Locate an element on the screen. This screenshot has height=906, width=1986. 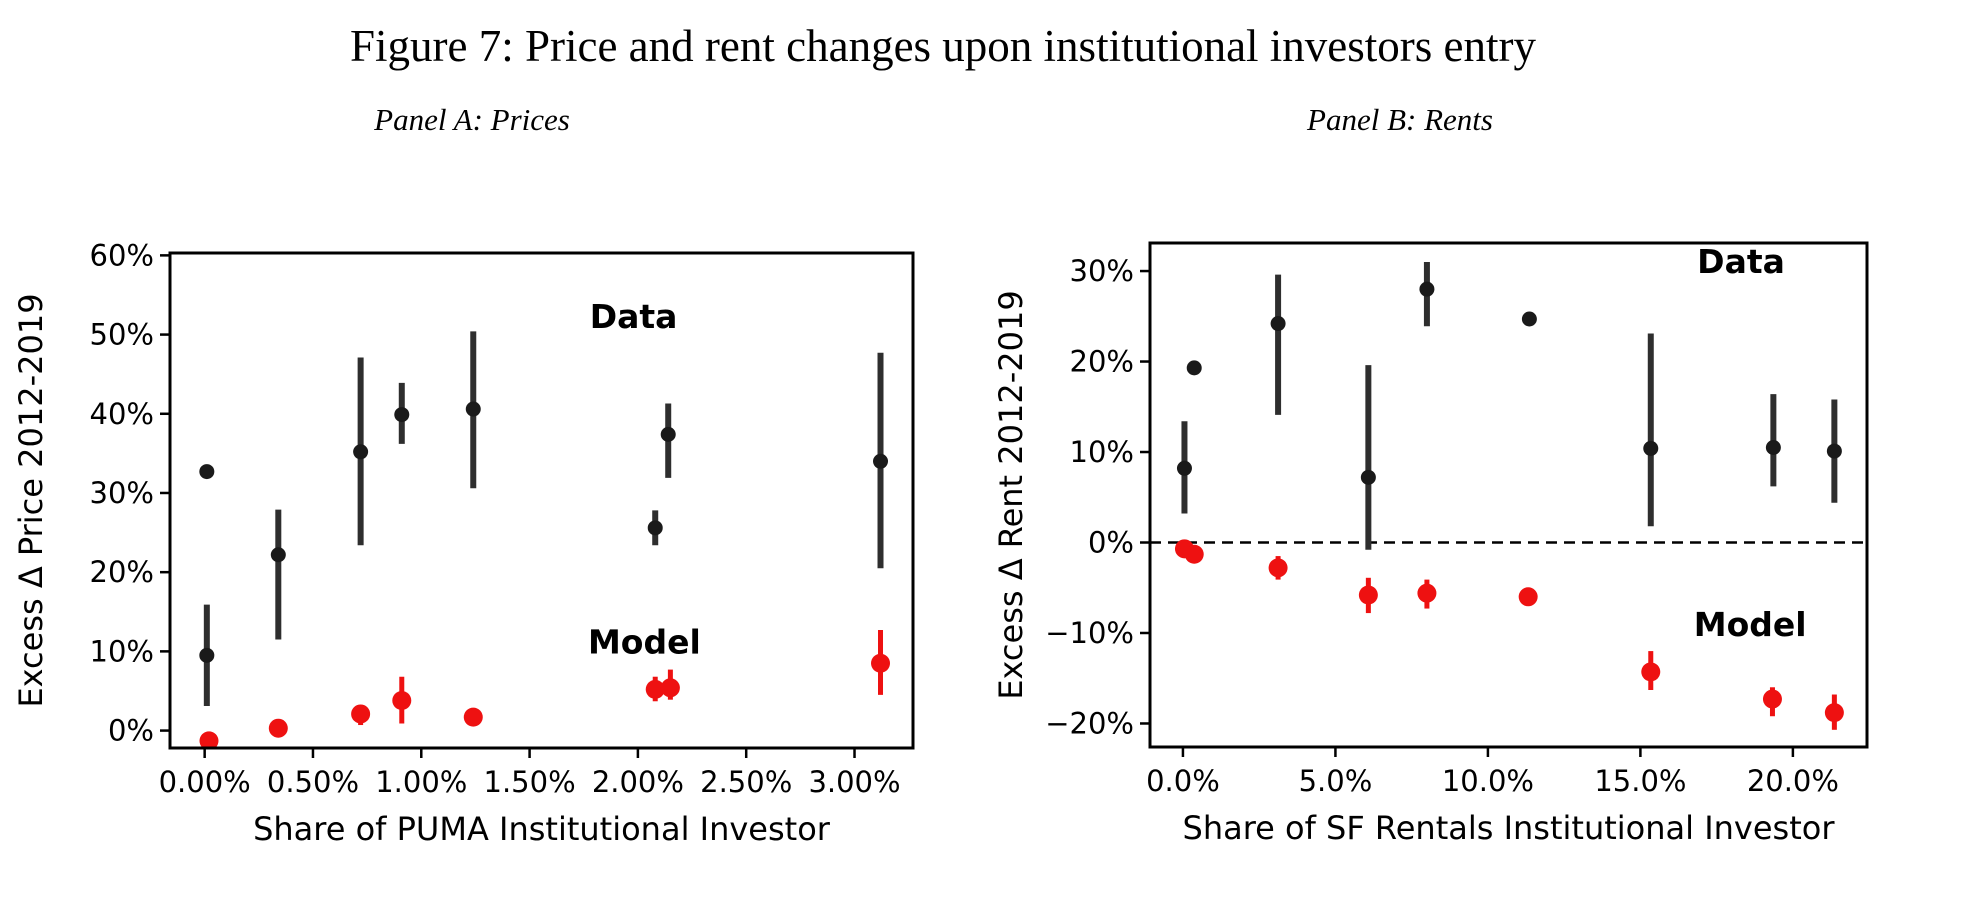
y-tick-label: 50% is located at coordinates (122, 335).